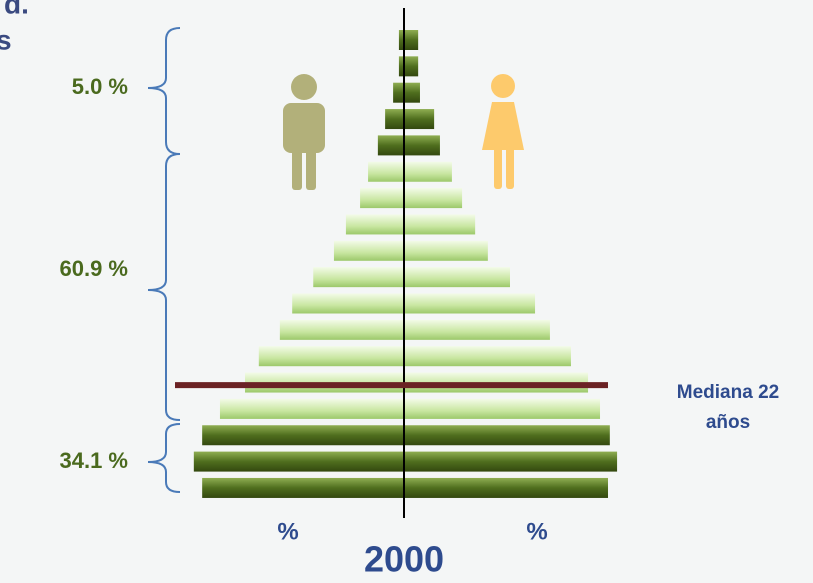 The image size is (813, 583). What do you see at coordinates (404, 559) in the screenshot?
I see `chart-title: 2000` at bounding box center [404, 559].